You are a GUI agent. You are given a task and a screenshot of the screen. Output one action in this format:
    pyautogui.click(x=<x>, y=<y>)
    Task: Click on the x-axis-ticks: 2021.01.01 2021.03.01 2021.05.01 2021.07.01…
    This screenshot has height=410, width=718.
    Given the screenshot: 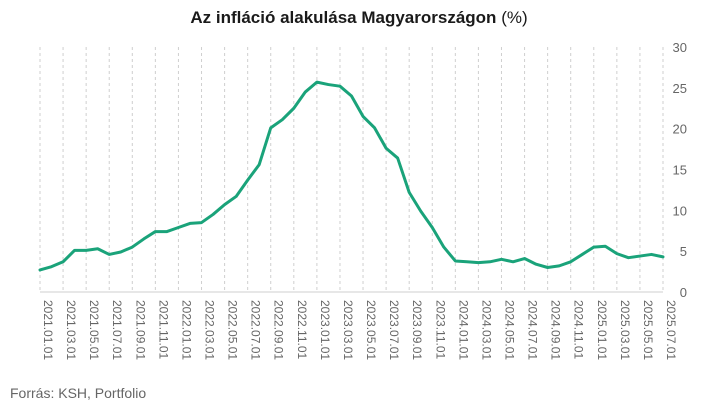 What is the action you would take?
    pyautogui.click(x=359, y=330)
    